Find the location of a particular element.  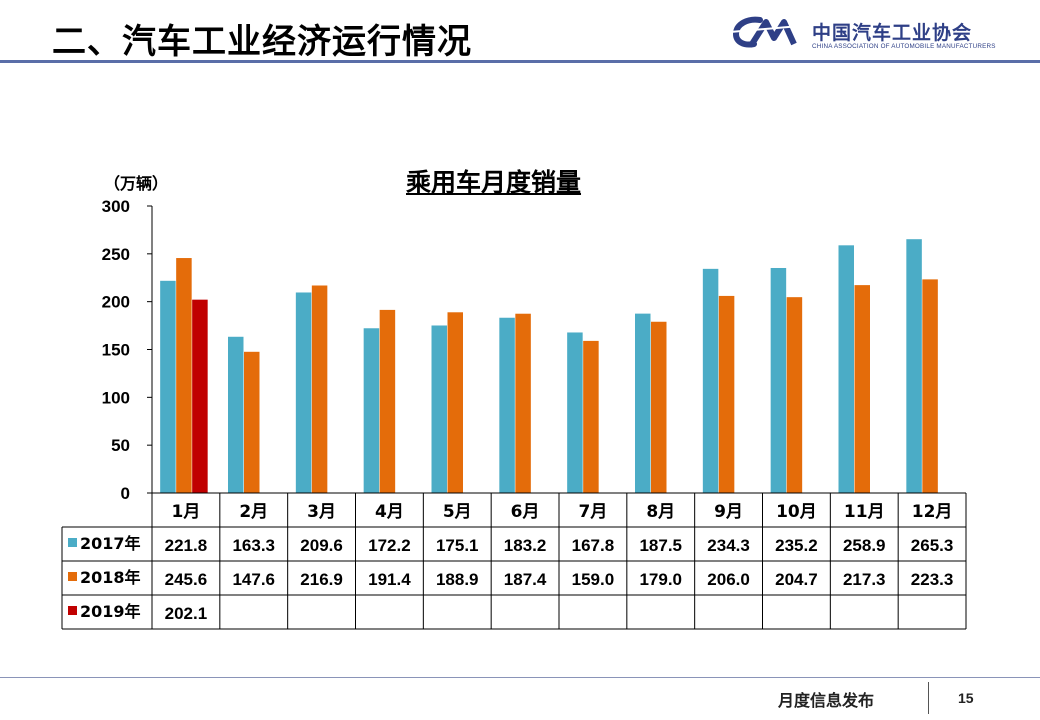

bar-2017年-11月 is located at coordinates (846, 369).